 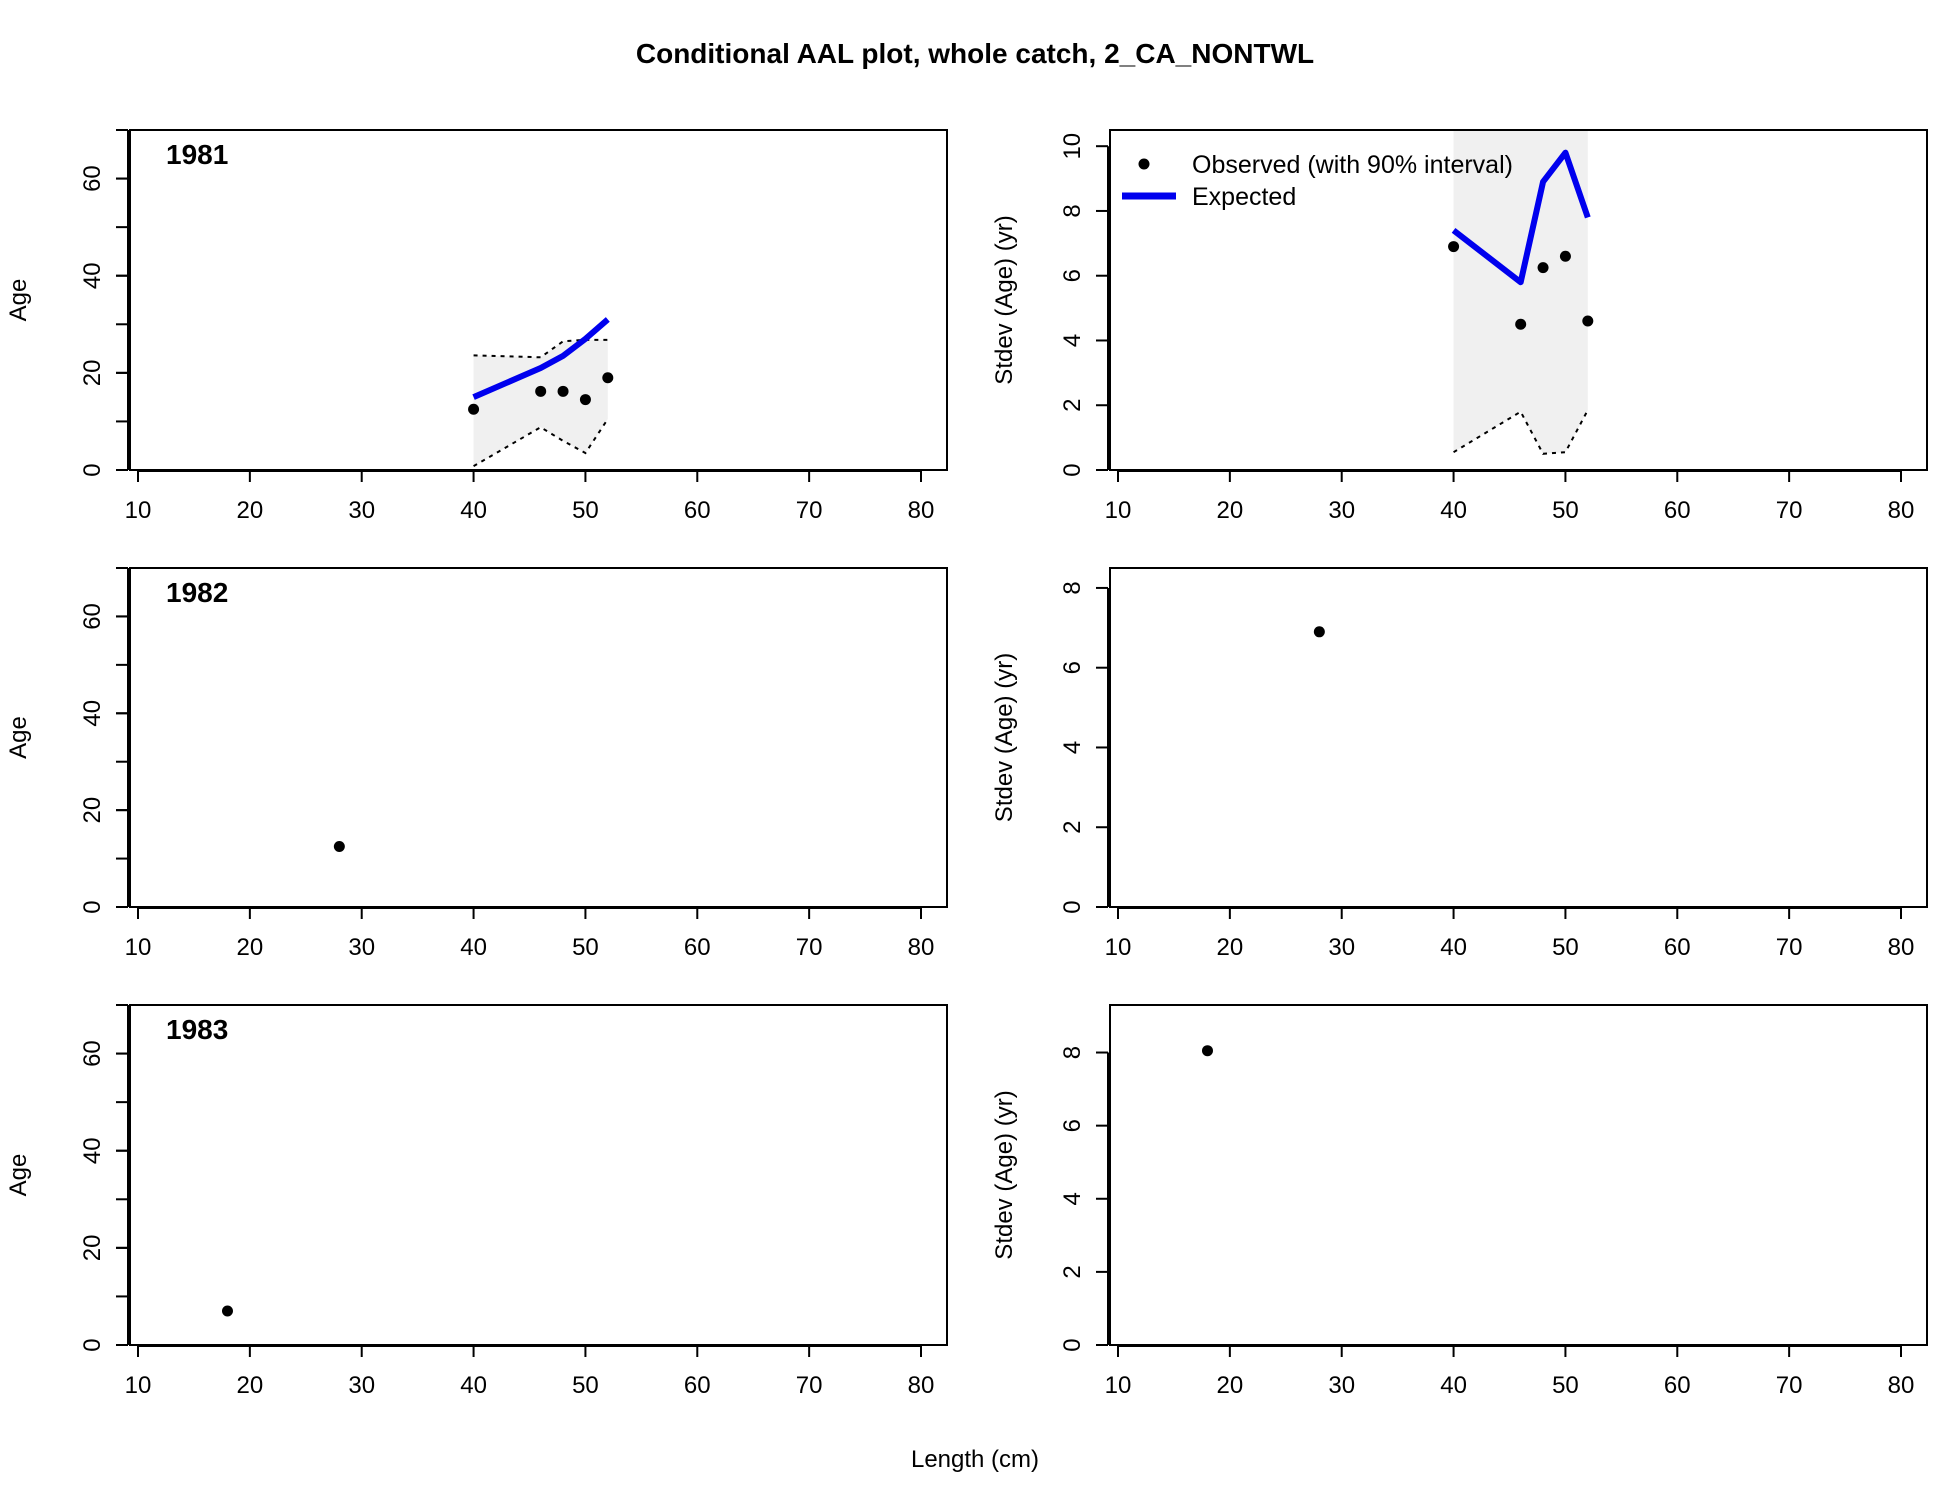 I want to click on x-axis-label: Length (cm), so click(x=975, y=1459).